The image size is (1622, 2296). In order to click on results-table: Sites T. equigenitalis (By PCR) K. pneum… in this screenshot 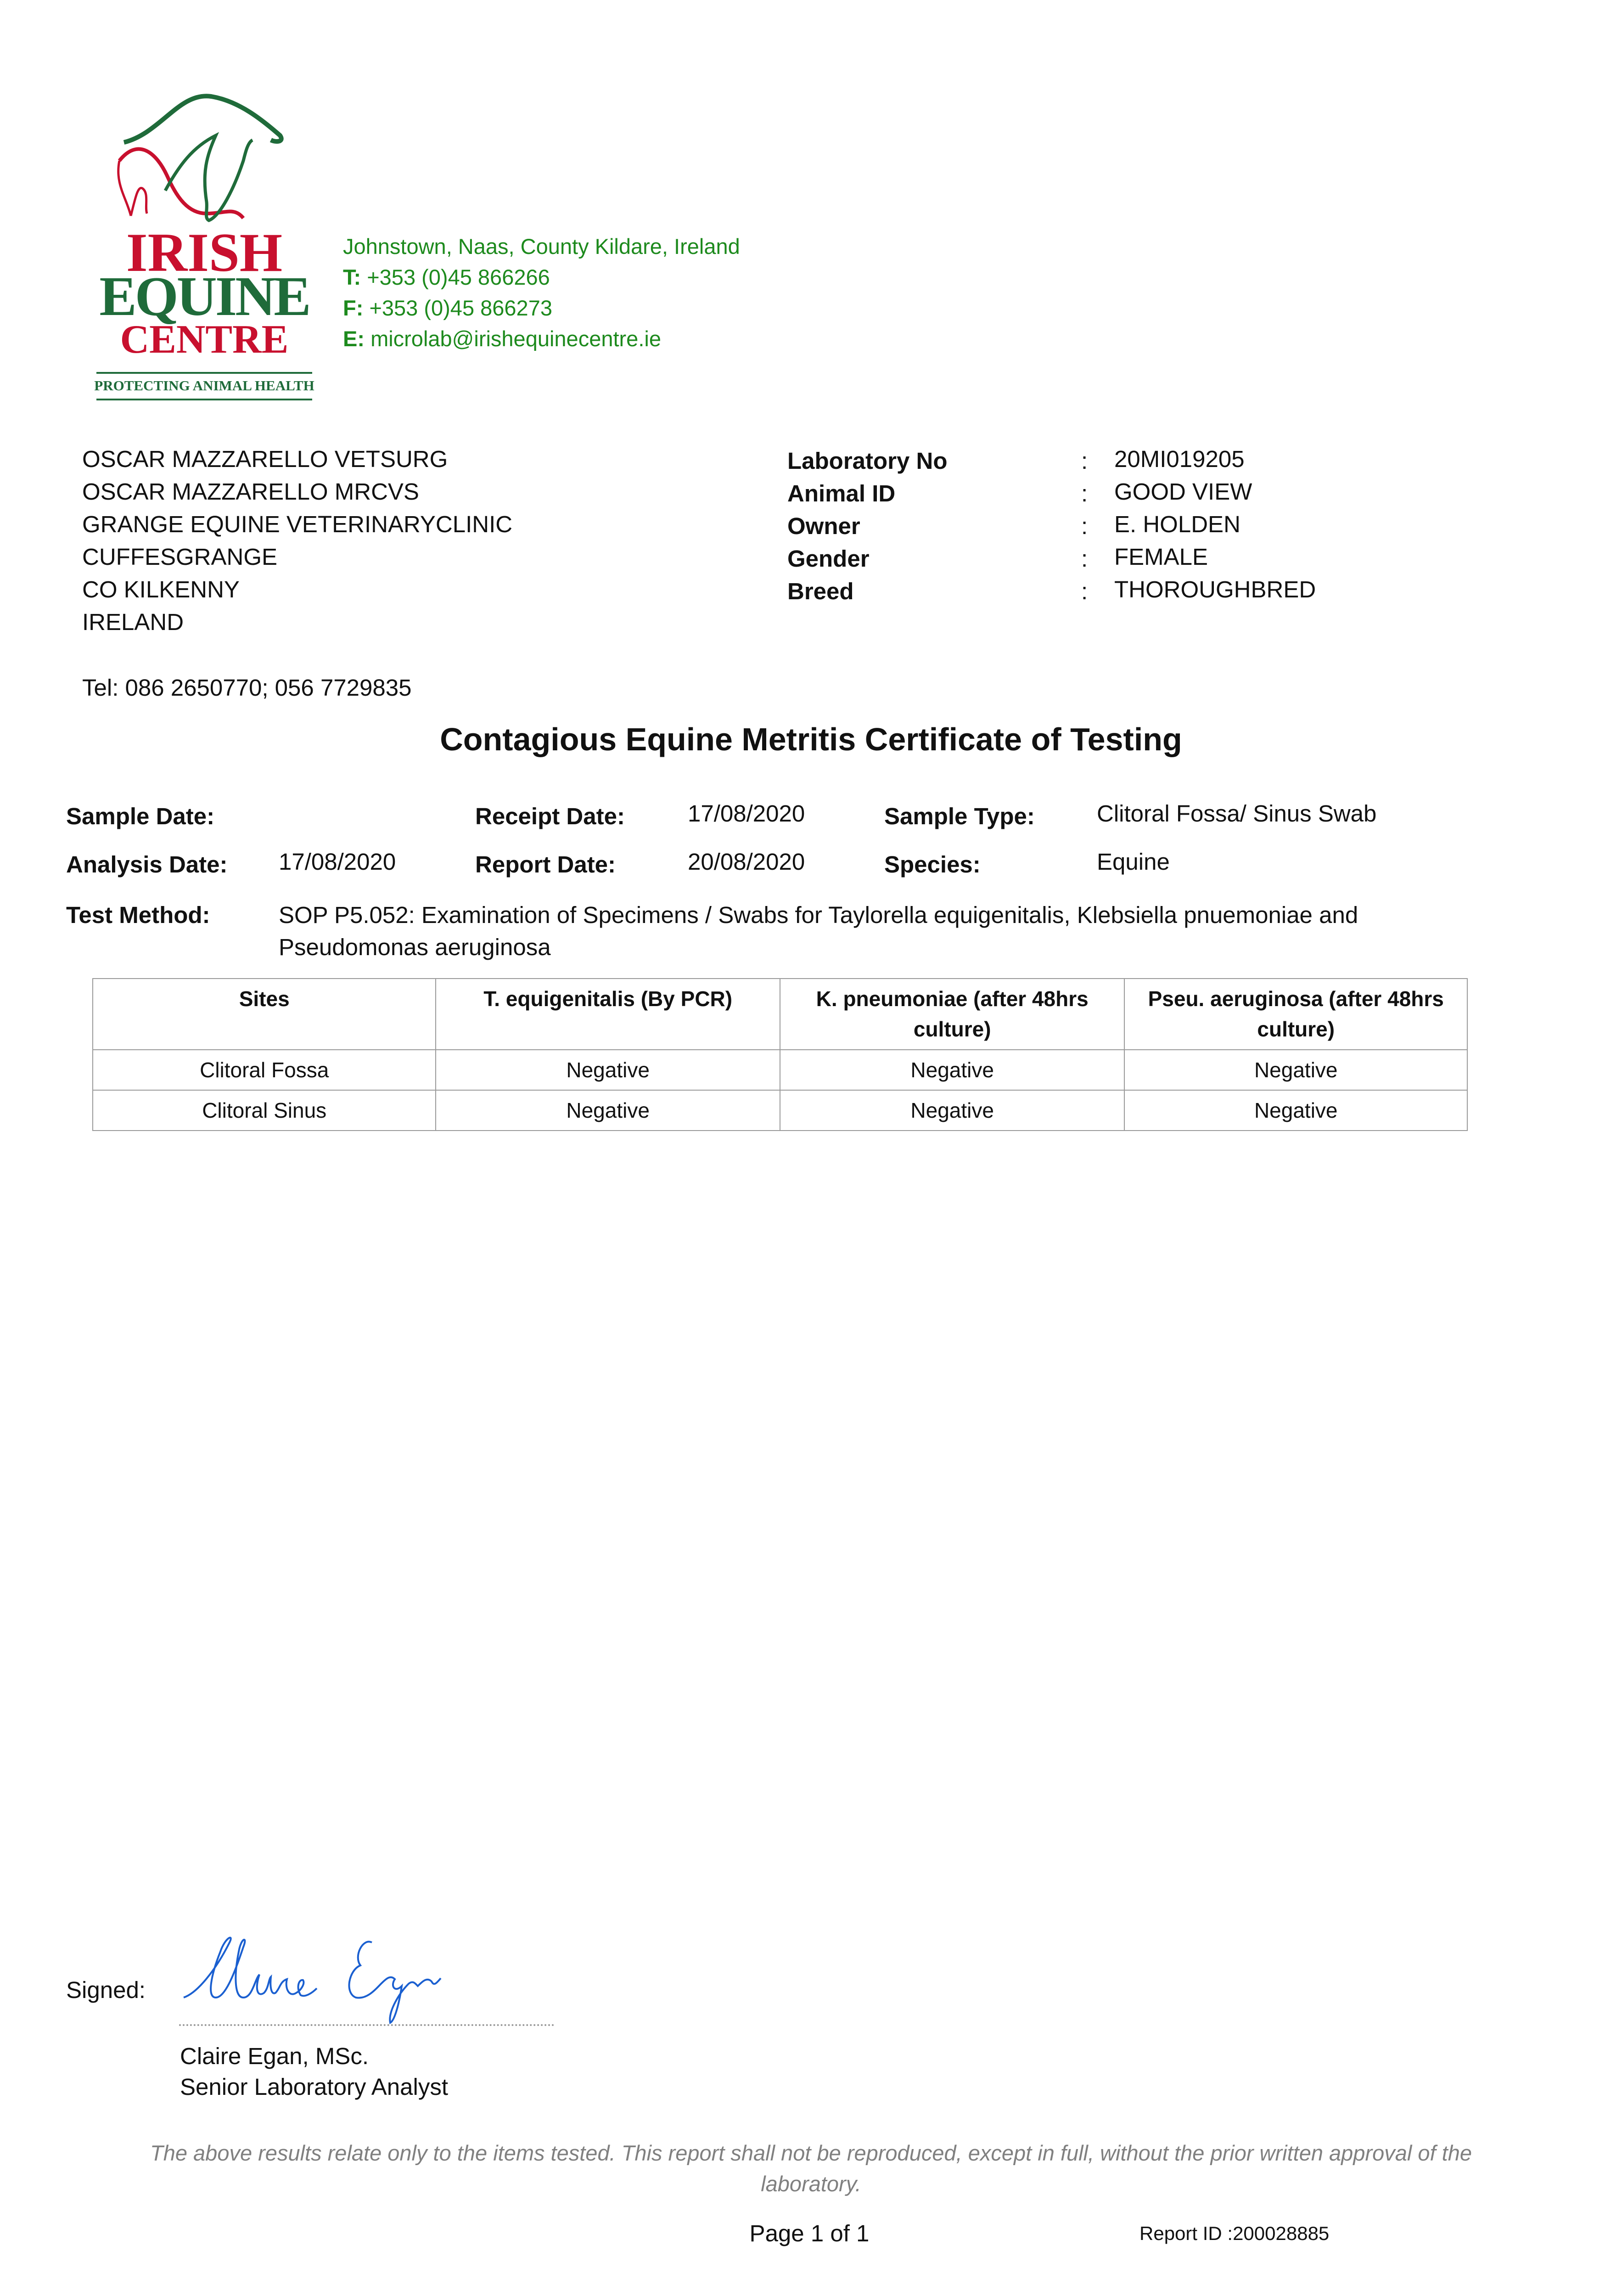, I will do `click(780, 1054)`.